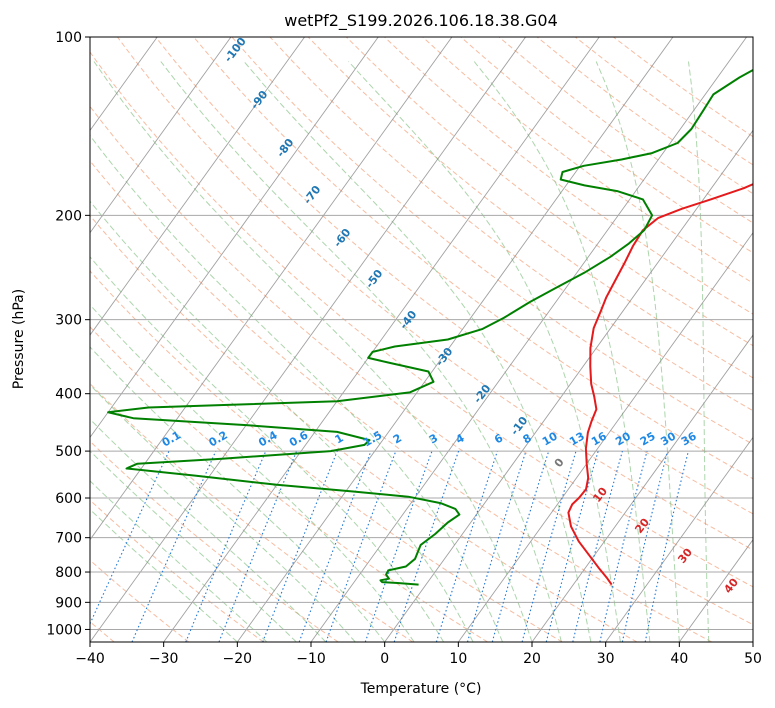 This screenshot has width=775, height=708. I want to click on dry-adiabat-label: 10, so click(600, 495).